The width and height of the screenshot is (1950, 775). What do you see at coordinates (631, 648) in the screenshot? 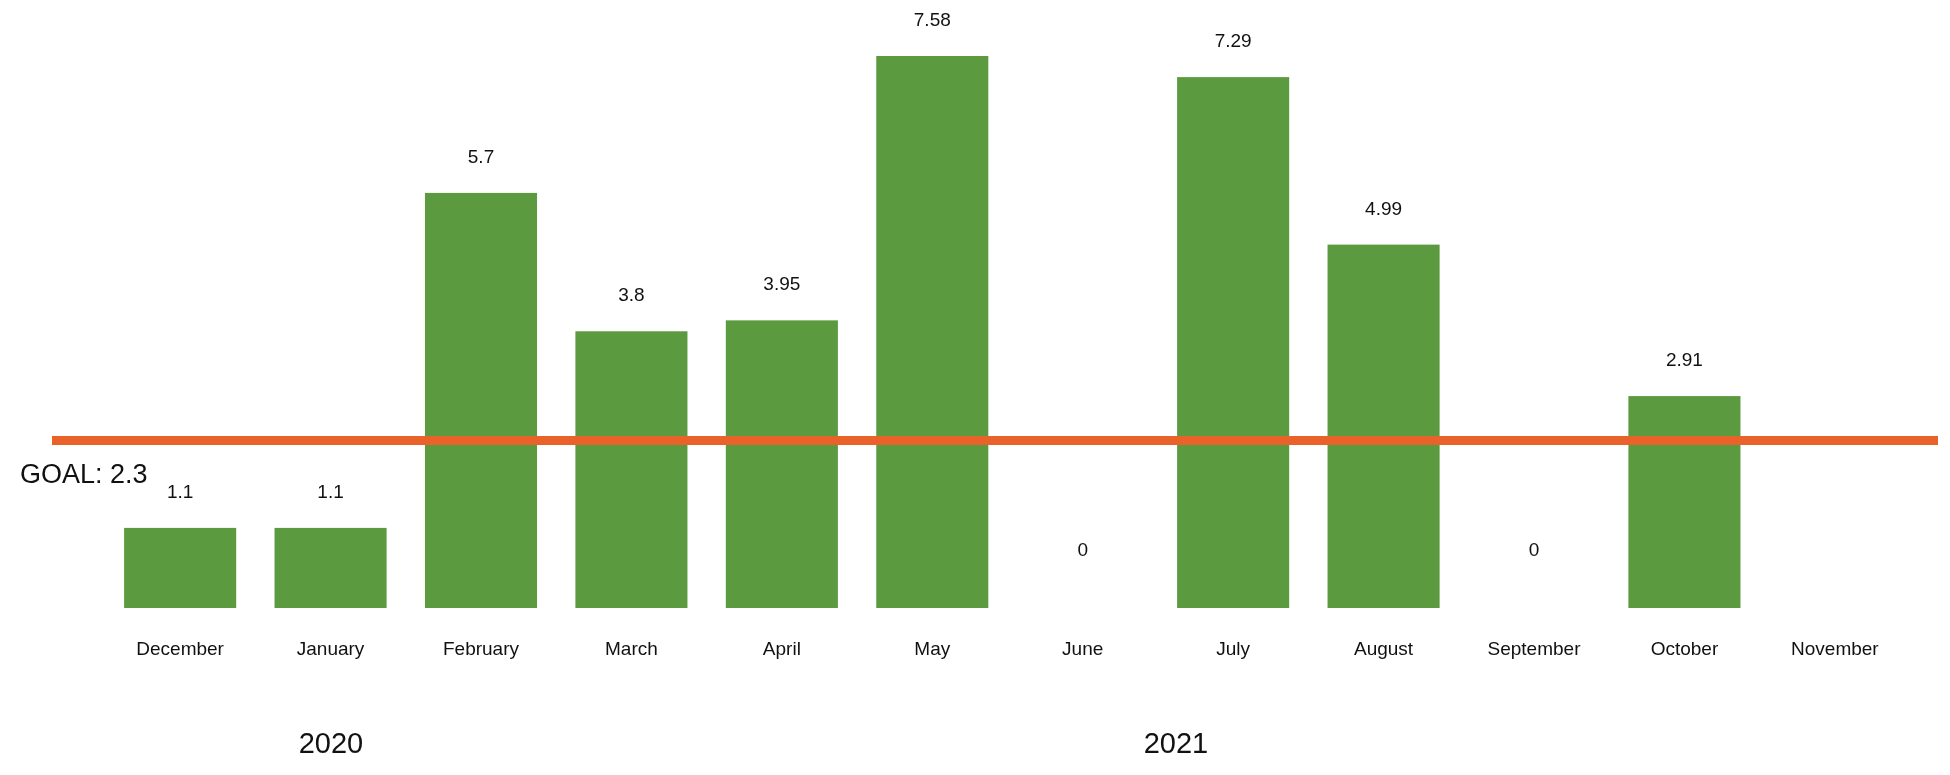
I see `x-tick-label: March` at bounding box center [631, 648].